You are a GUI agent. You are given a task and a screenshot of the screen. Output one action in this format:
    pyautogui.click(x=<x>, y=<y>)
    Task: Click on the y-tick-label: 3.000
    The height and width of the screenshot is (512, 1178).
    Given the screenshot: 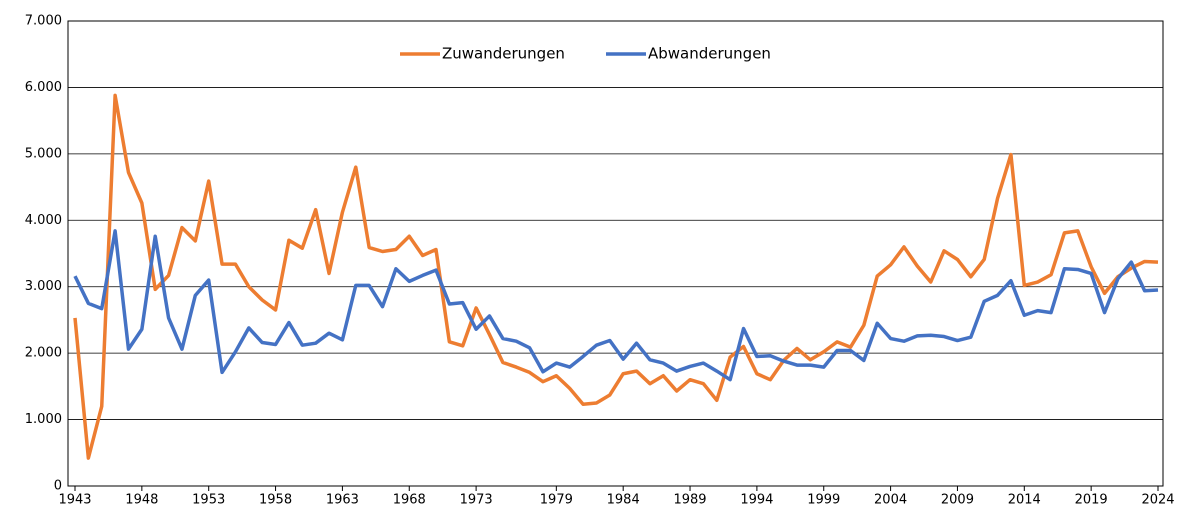 What is the action you would take?
    pyautogui.click(x=43, y=286)
    